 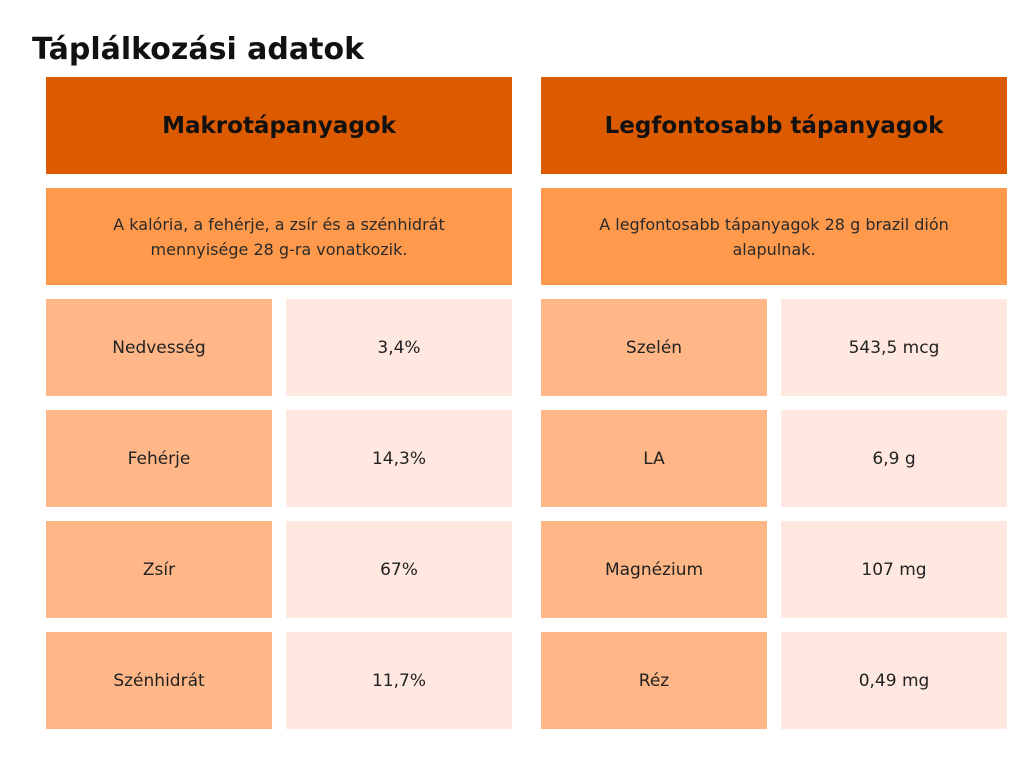 I want to click on table-row: Zsír 67%, so click(x=279, y=569).